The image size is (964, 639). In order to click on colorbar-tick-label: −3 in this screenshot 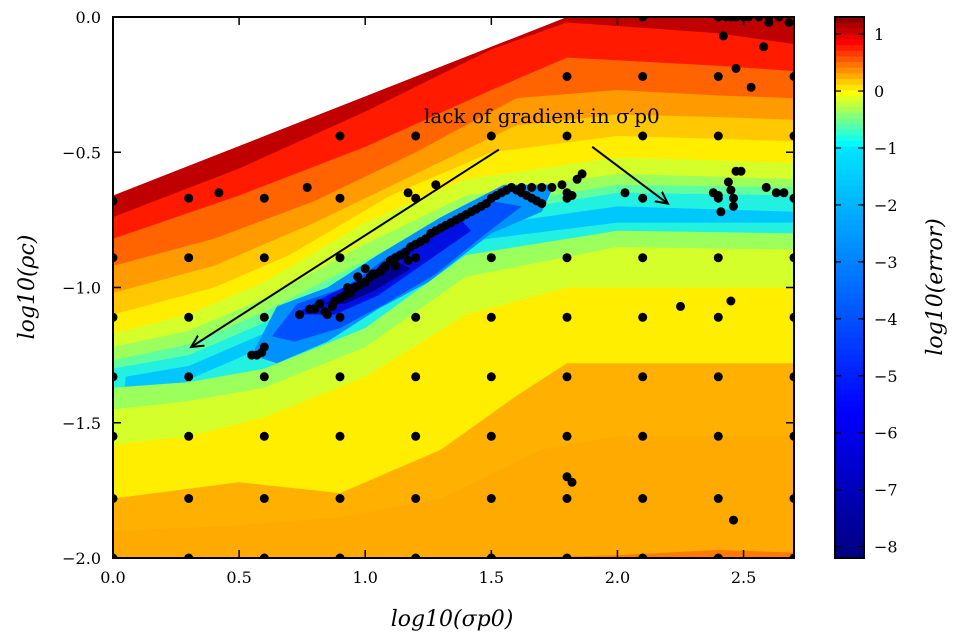, I will do `click(886, 262)`.